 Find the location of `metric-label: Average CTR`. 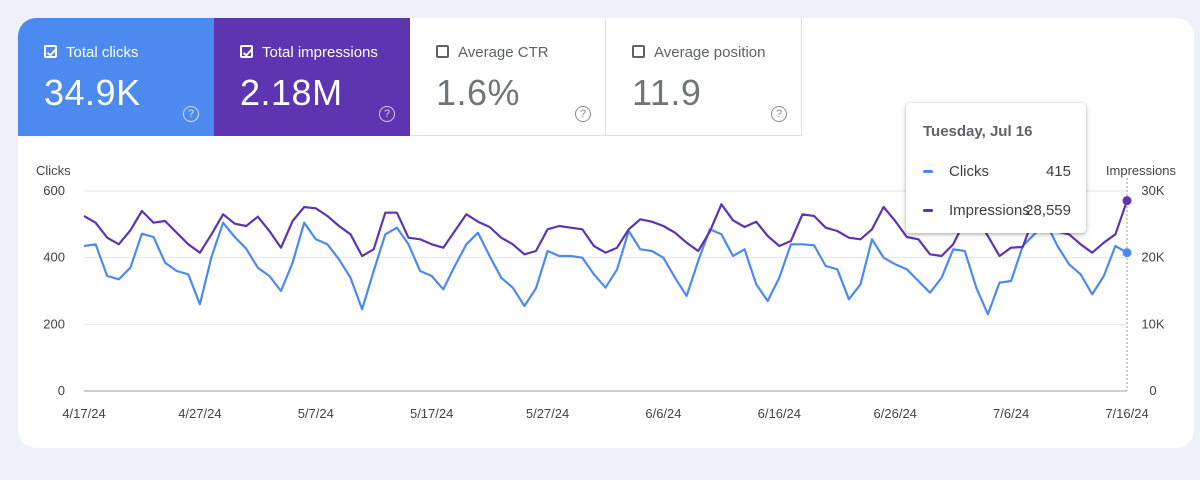

metric-label: Average CTR is located at coordinates (503, 52).